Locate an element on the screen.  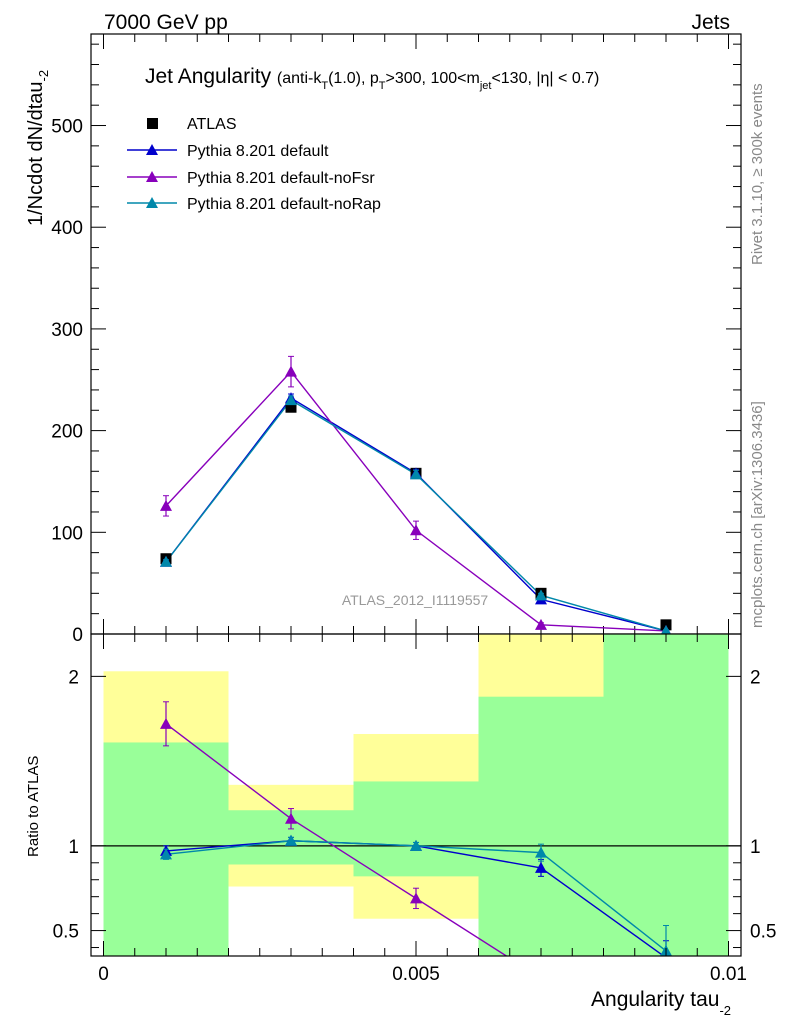
main-ytick-label: 500 is located at coordinates (67, 127).